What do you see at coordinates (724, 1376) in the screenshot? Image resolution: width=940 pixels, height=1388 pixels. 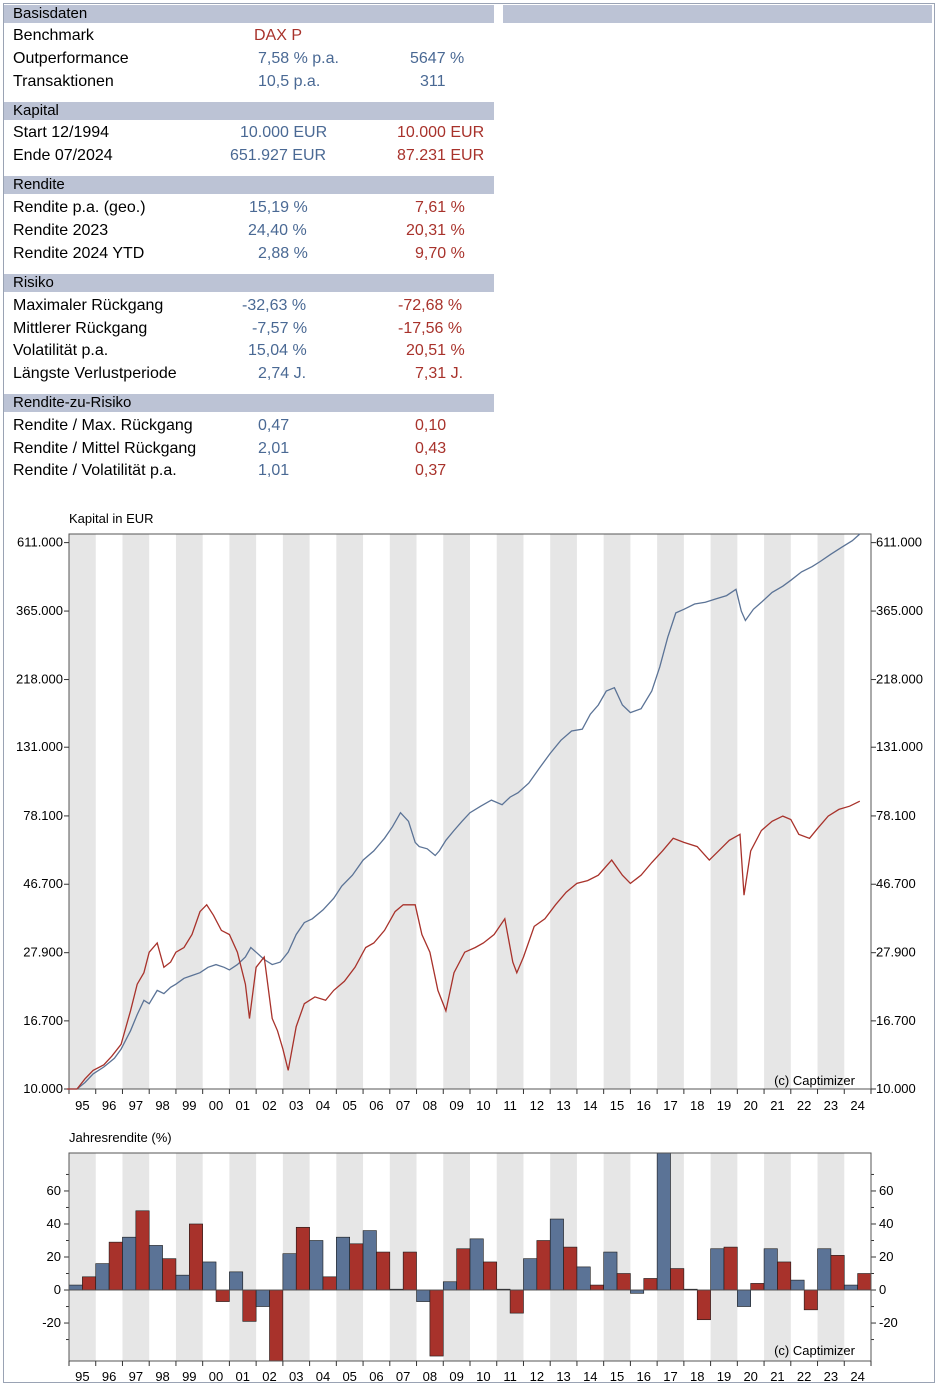 I see `x-tick-label: 19` at bounding box center [724, 1376].